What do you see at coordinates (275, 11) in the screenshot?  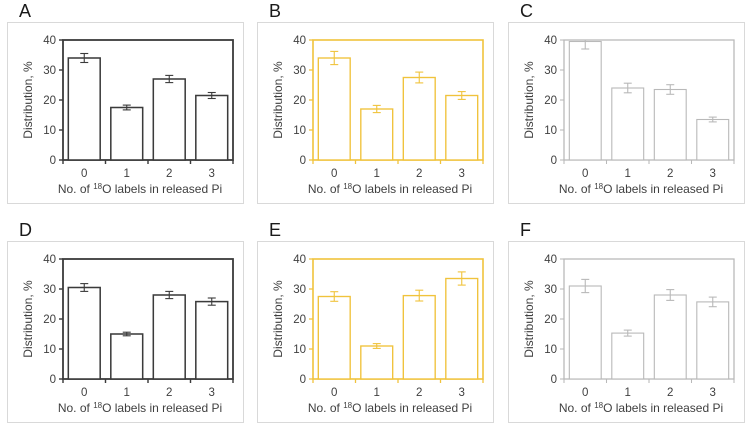 I see `panel-b-letter: B` at bounding box center [275, 11].